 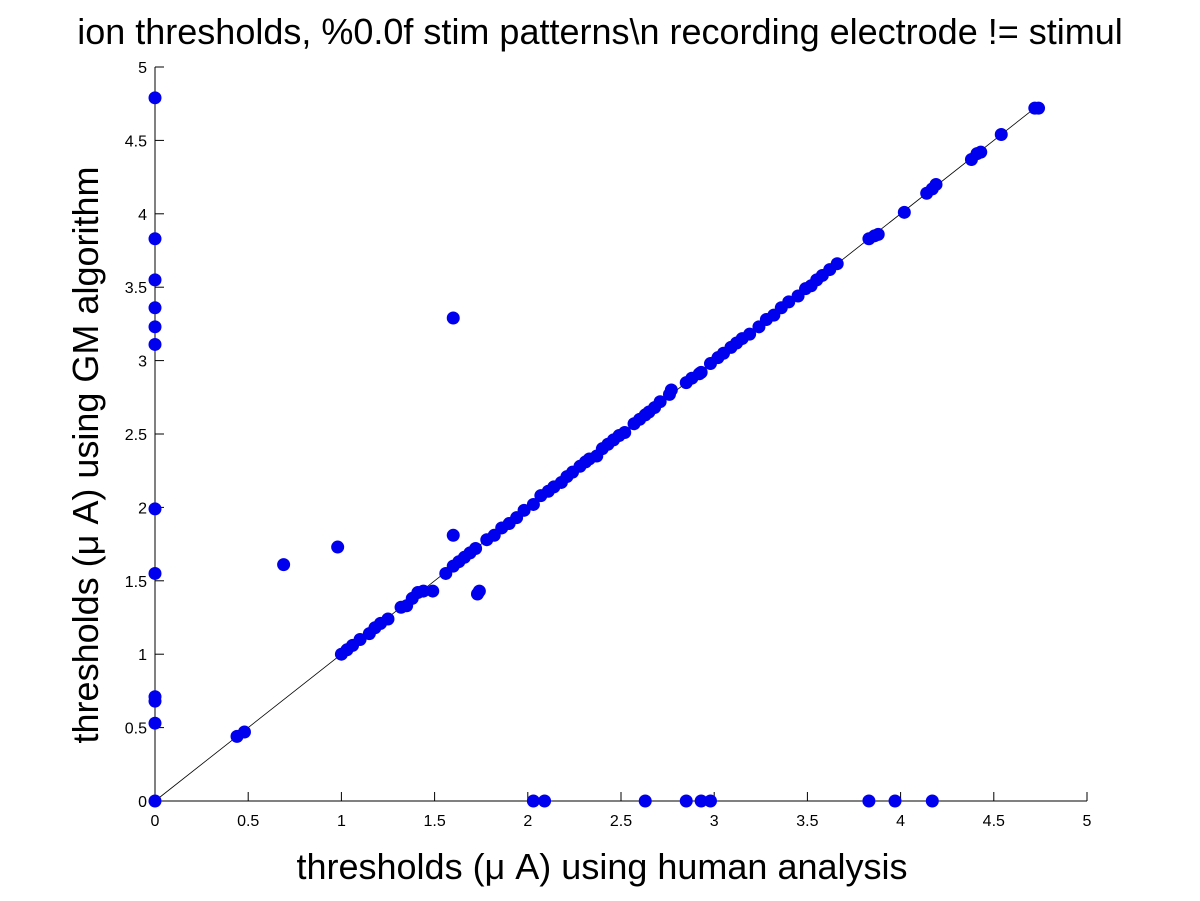 I want to click on y-tick-label: 2.5, so click(x=136, y=435).